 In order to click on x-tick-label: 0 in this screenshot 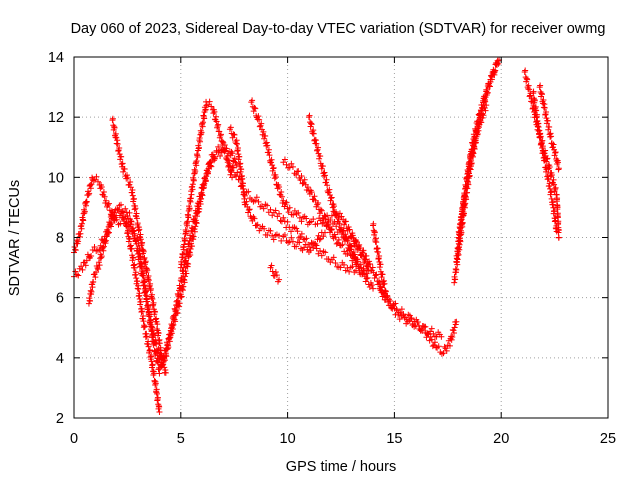, I will do `click(74, 439)`.